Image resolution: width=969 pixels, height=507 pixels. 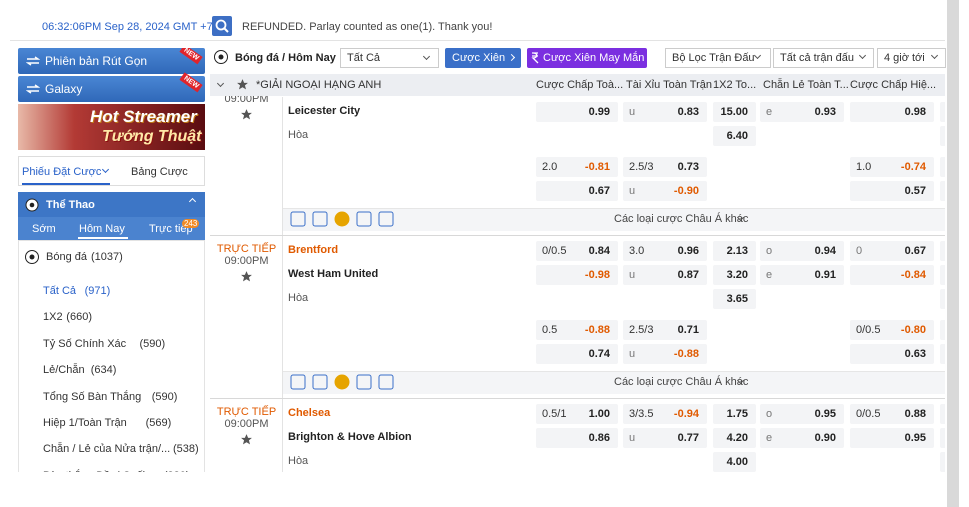 What do you see at coordinates (53, 317) in the screenshot?
I see `market-name: 1X2` at bounding box center [53, 317].